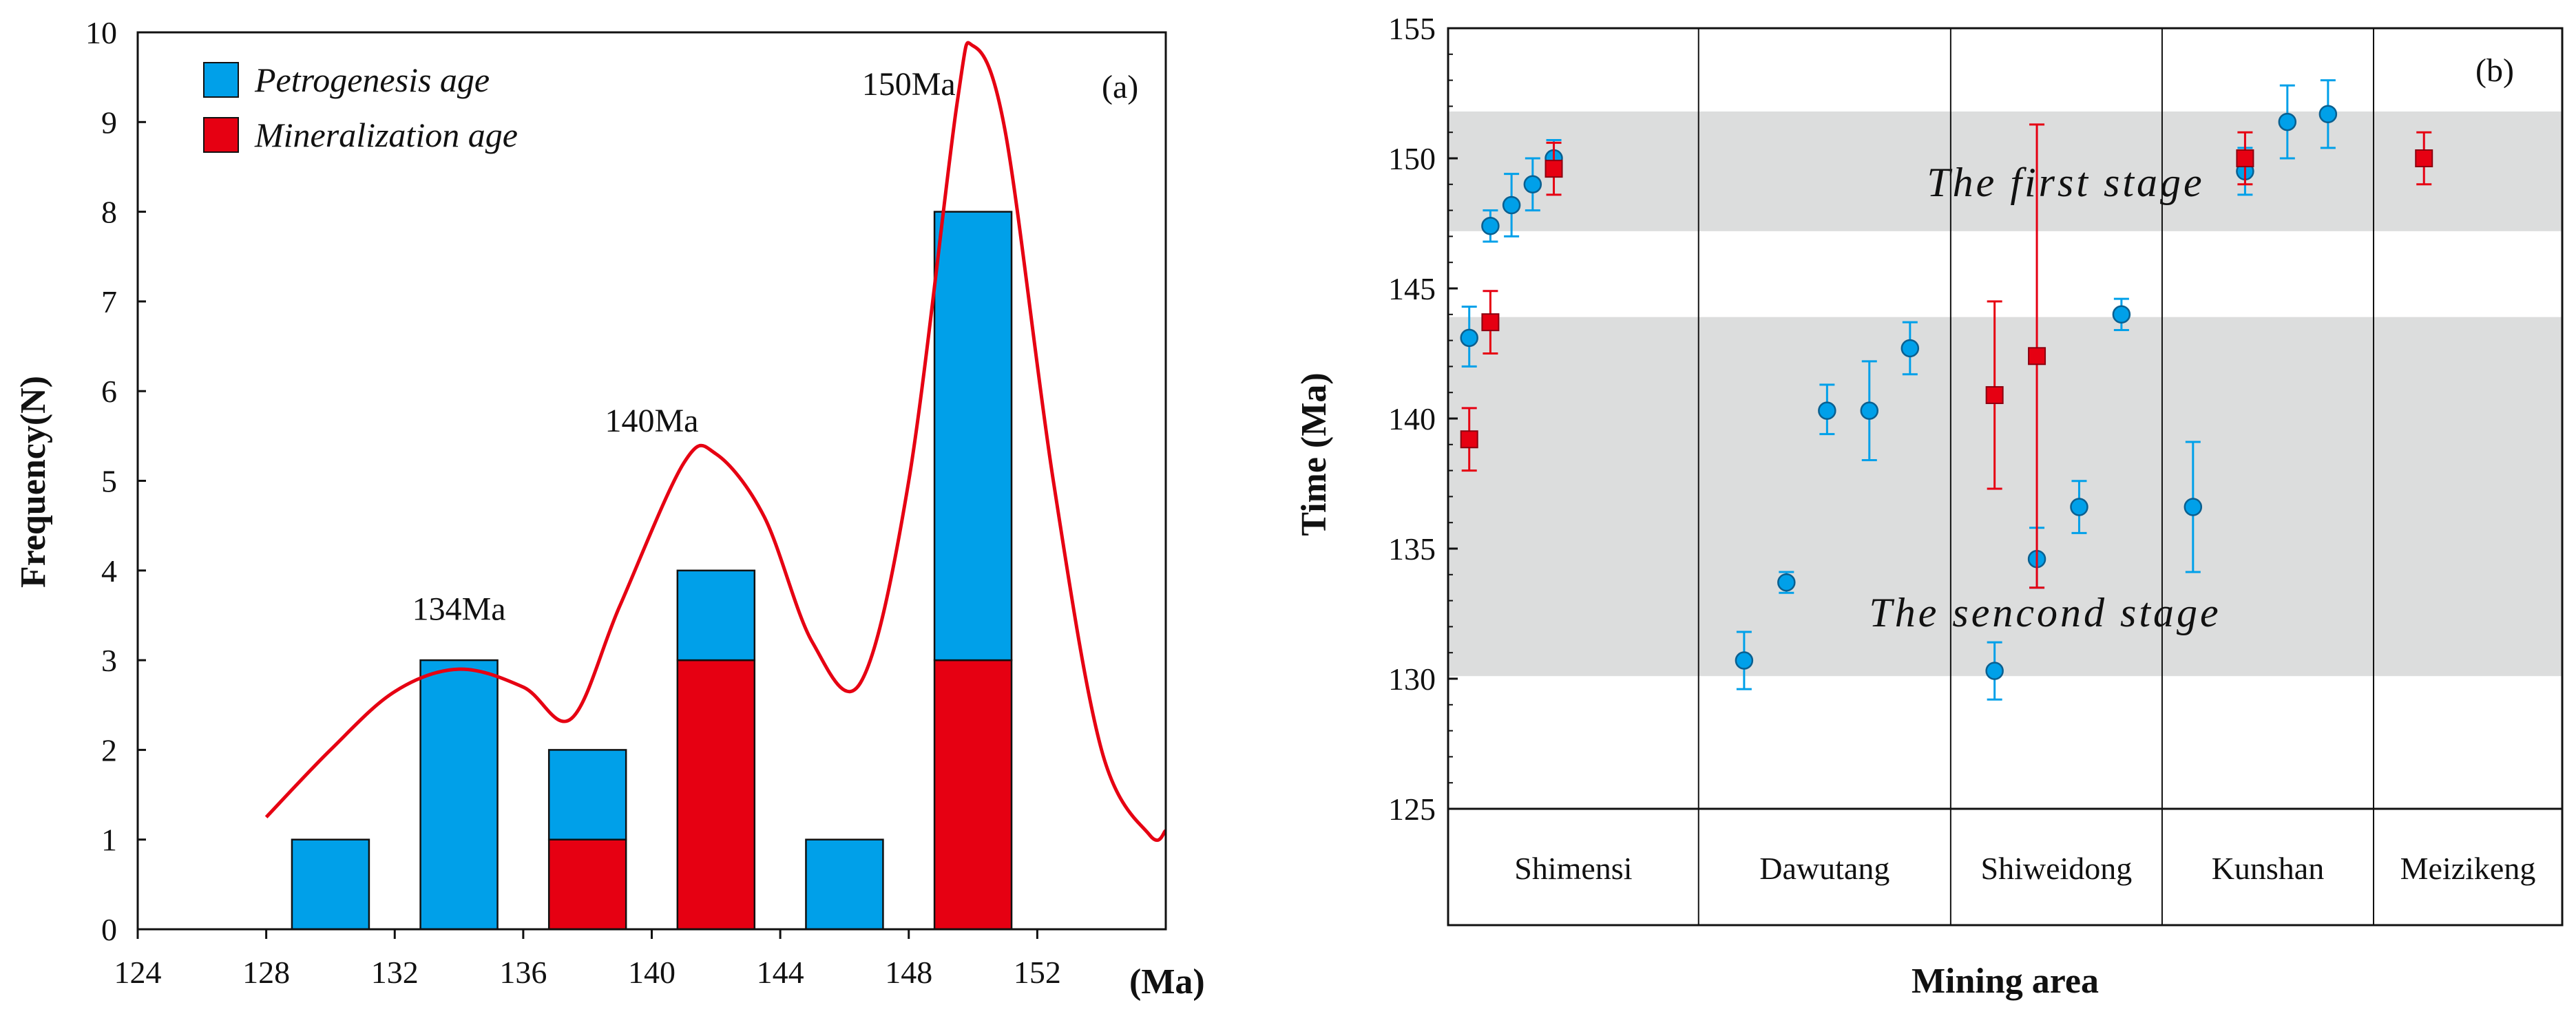 The height and width of the screenshot is (1016, 2576). What do you see at coordinates (908, 972) in the screenshot?
I see `x-tick-label-148: 148` at bounding box center [908, 972].